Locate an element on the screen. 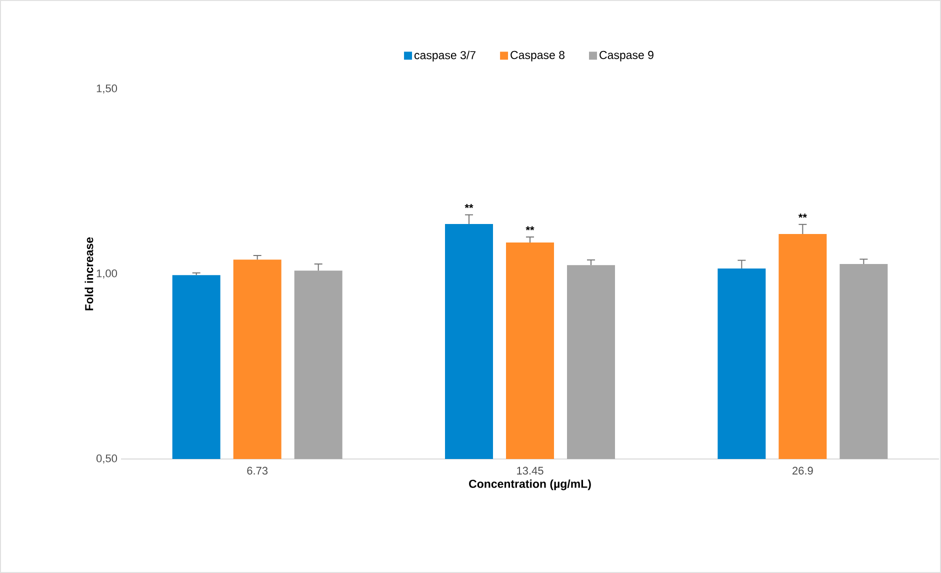  legend-label: Caspase 8 is located at coordinates (537, 56).